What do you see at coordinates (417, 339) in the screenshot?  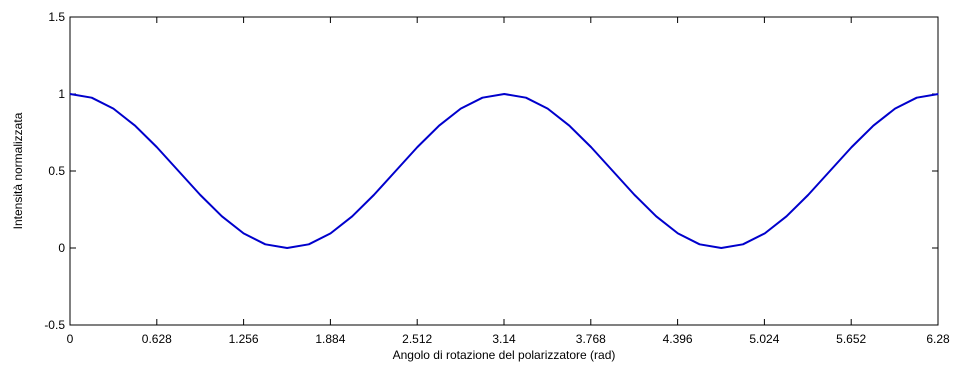 I see `x-tick-label: 2.512` at bounding box center [417, 339].